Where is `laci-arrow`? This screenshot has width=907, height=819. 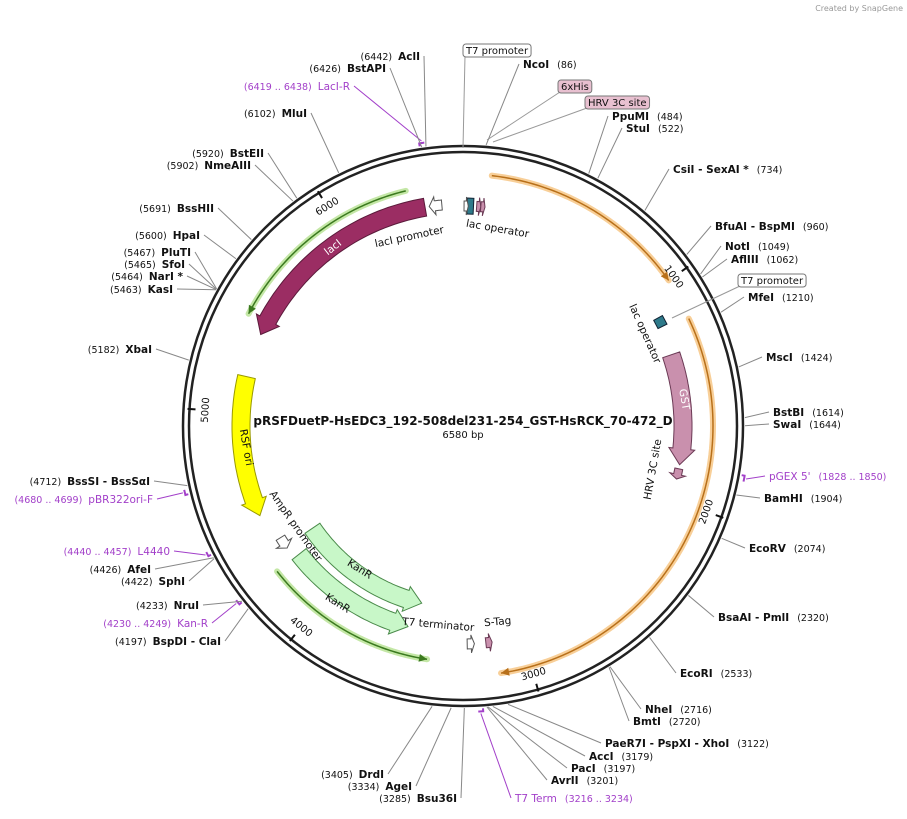
laci-arrow is located at coordinates (341, 266).